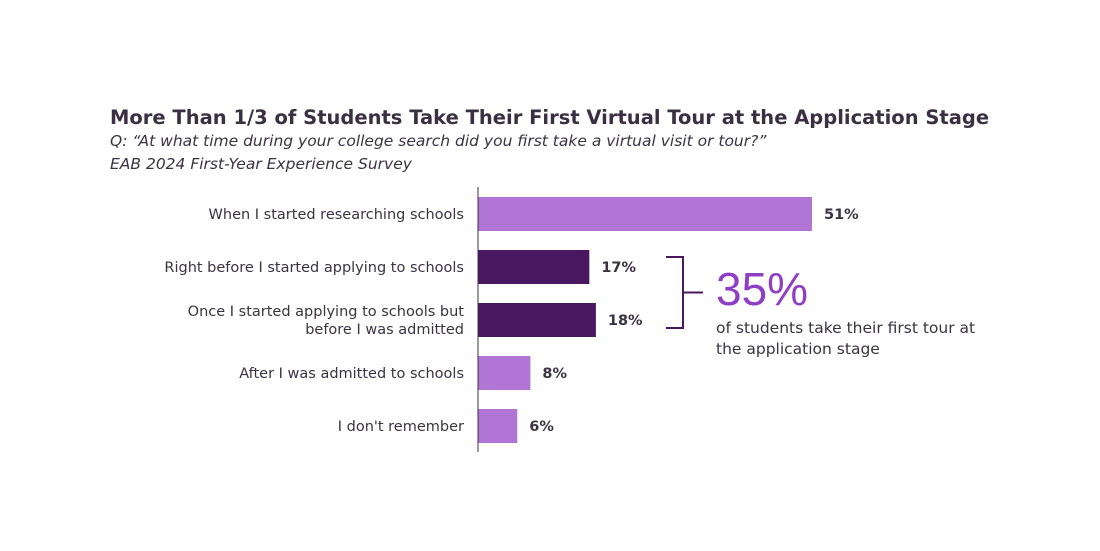 The width and height of the screenshot is (1100, 551). I want to click on category-label: before I was admitted, so click(384, 330).